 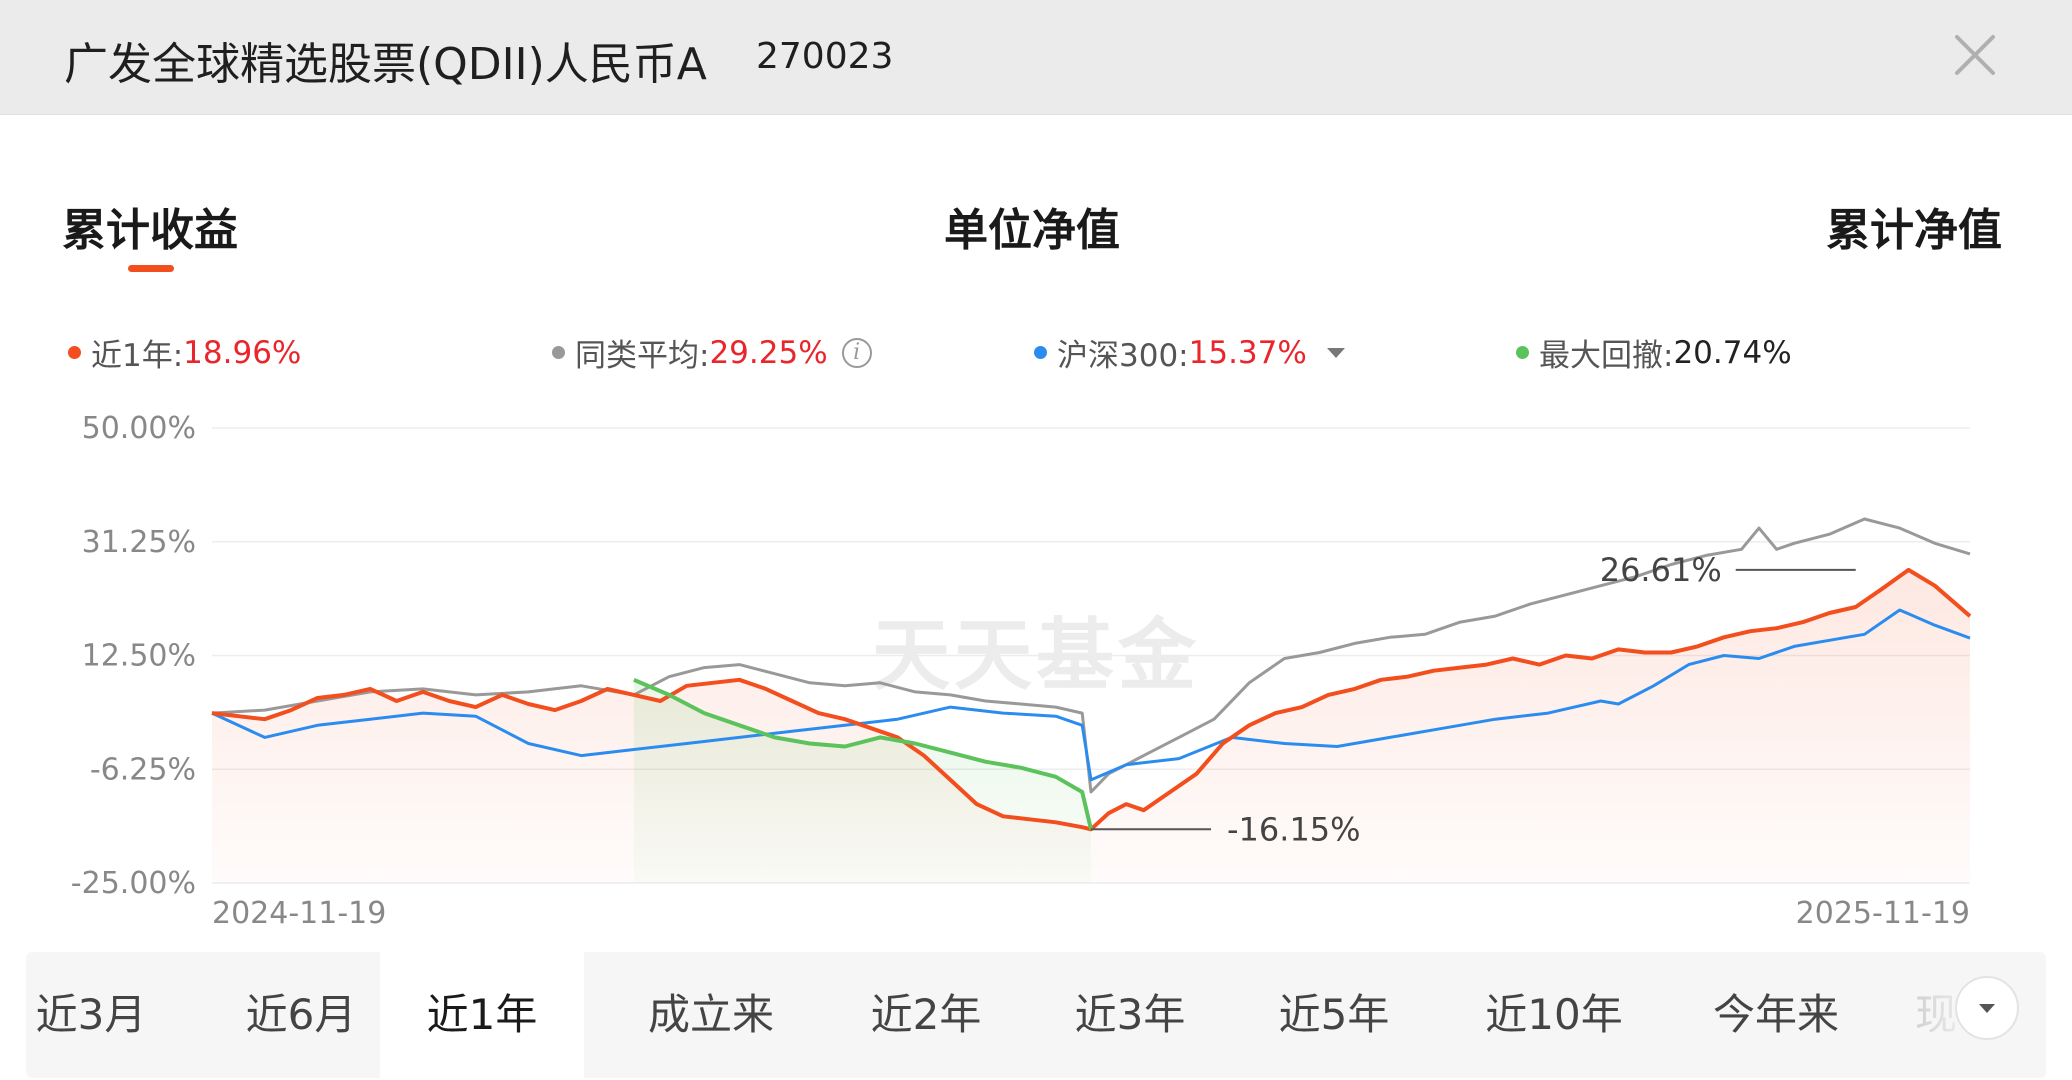 What do you see at coordinates (1335, 352) in the screenshot?
I see `dropdown-caret-icon` at bounding box center [1335, 352].